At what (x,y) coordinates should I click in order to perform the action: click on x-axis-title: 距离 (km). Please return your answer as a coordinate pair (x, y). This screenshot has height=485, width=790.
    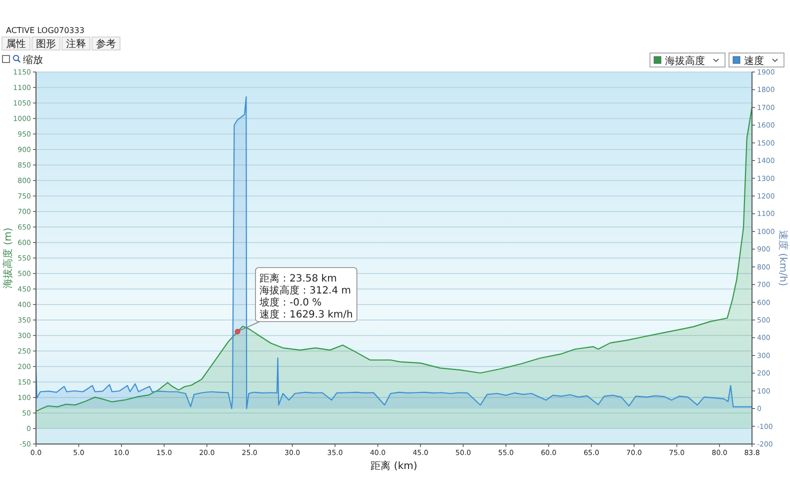
    Looking at the image, I should click on (394, 466).